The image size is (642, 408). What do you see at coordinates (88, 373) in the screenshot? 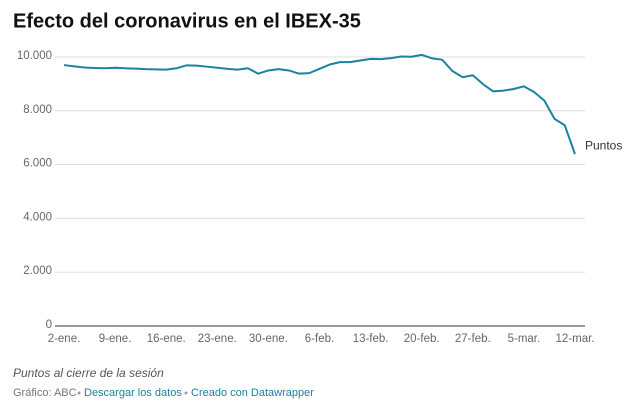
I see `notes: Puntos al cierre de la sesión` at bounding box center [88, 373].